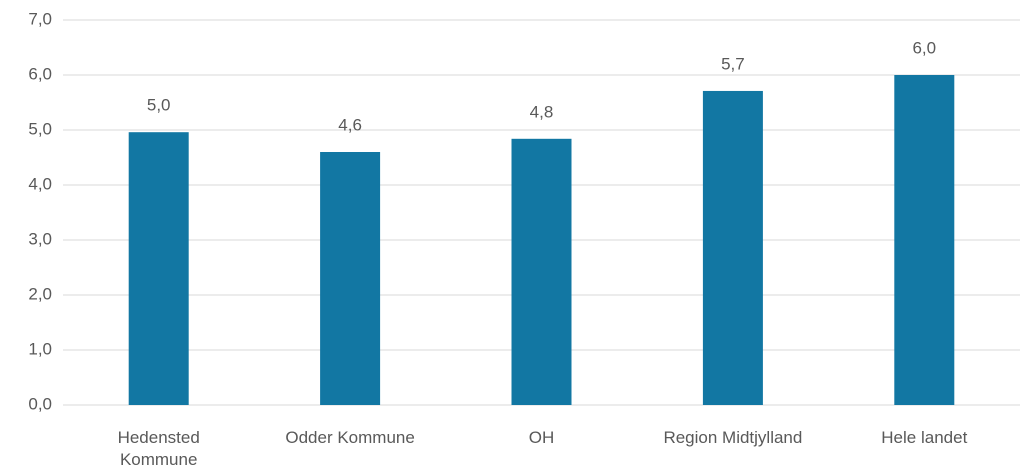  I want to click on y-tick-label: 4,0, so click(40, 183).